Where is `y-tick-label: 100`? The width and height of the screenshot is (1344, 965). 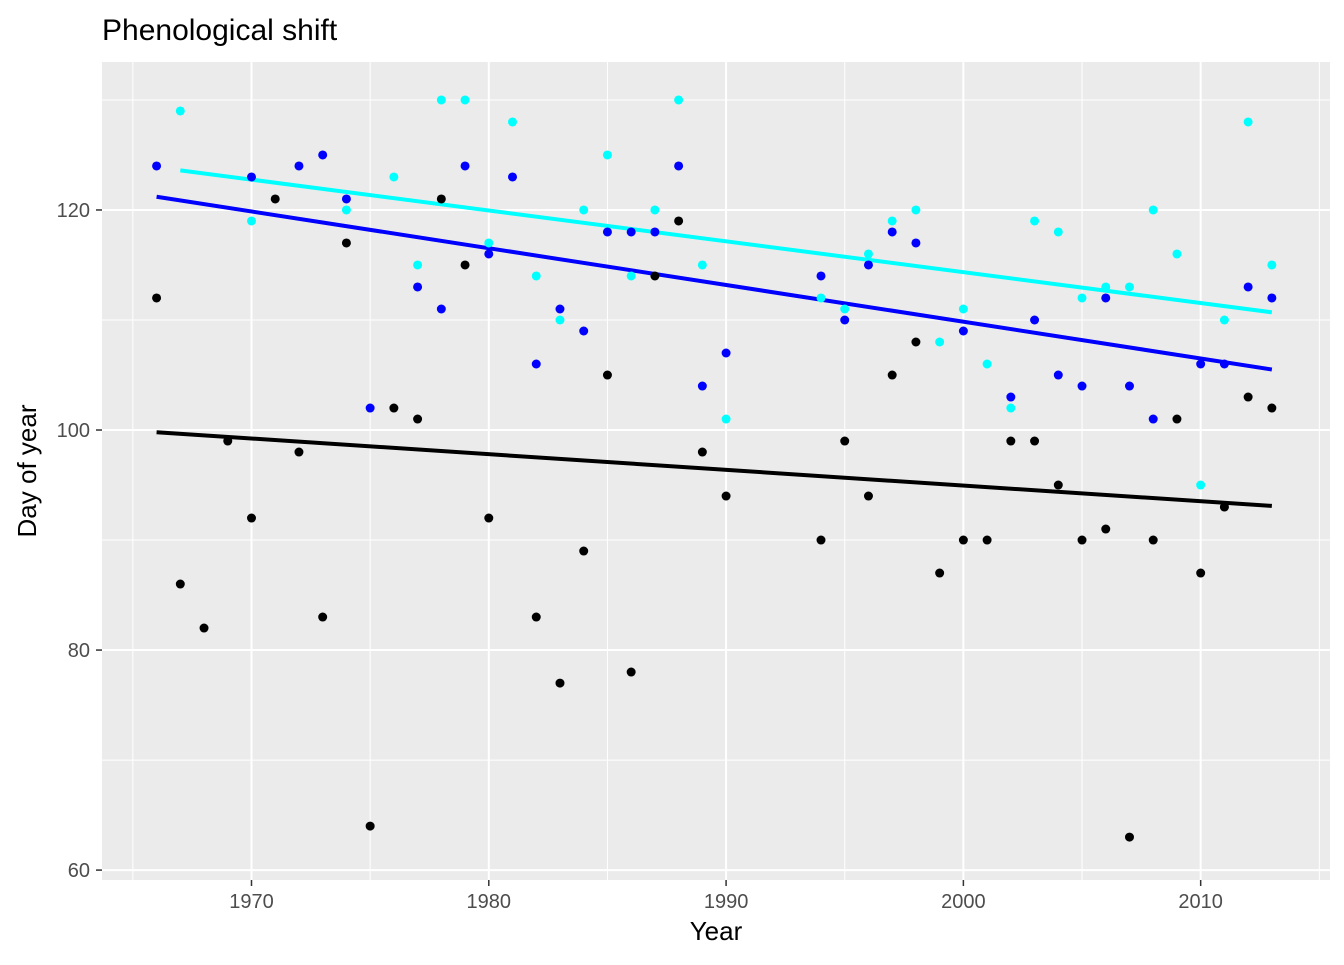
y-tick-label: 100 is located at coordinates (73, 431).